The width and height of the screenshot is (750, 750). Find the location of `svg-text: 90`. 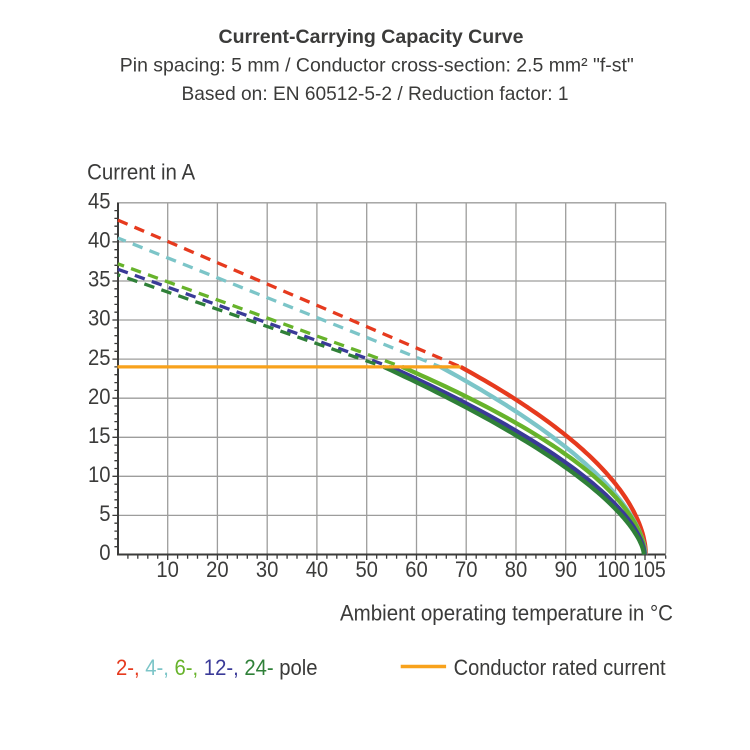

svg-text: 90 is located at coordinates (565, 569).